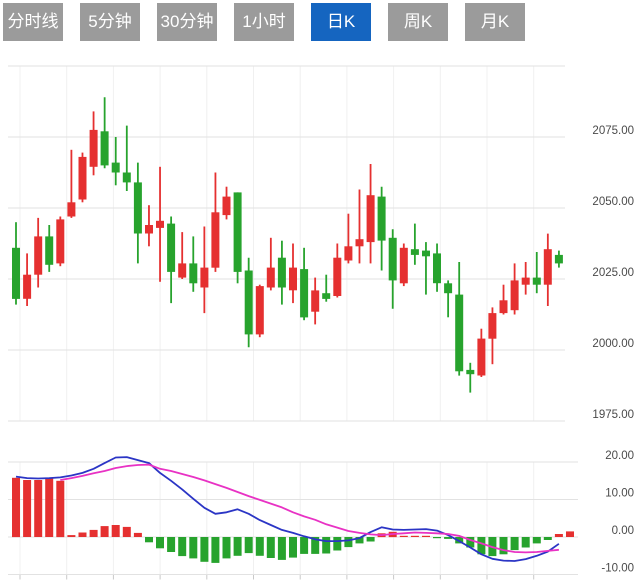  I want to click on tab-1hour: 1小时, so click(264, 22).